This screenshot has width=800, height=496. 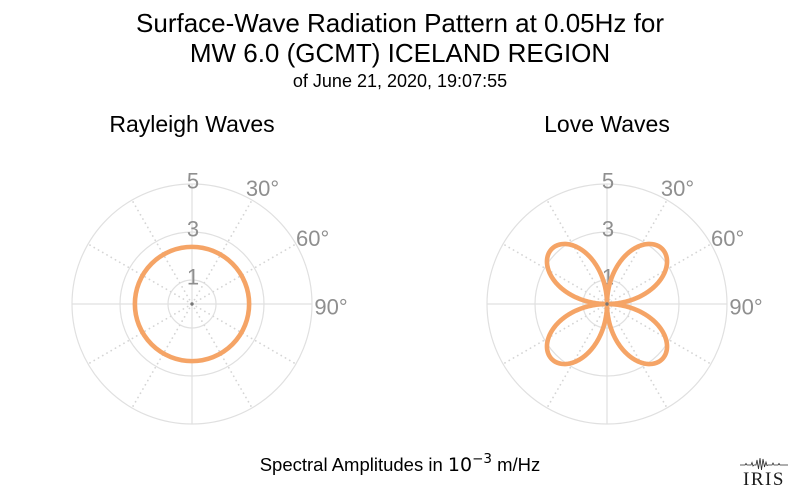 I want to click on title-subtitle: of June 21, 2020, 19:07:55, so click(x=400, y=81).